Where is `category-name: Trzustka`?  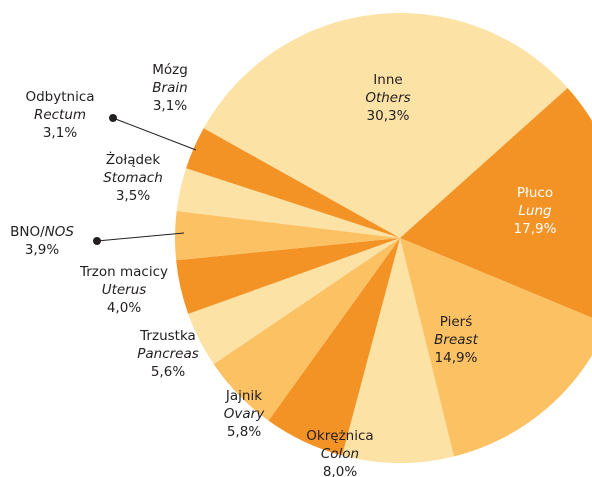 category-name: Trzustka is located at coordinates (167, 336).